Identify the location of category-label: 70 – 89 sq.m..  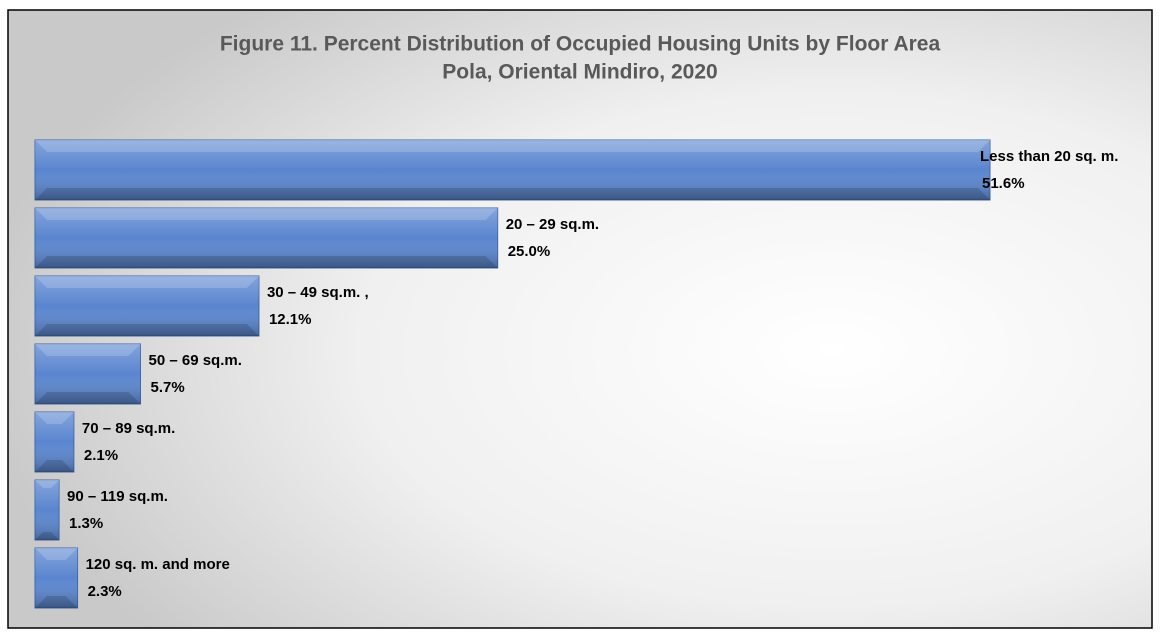
(128, 428).